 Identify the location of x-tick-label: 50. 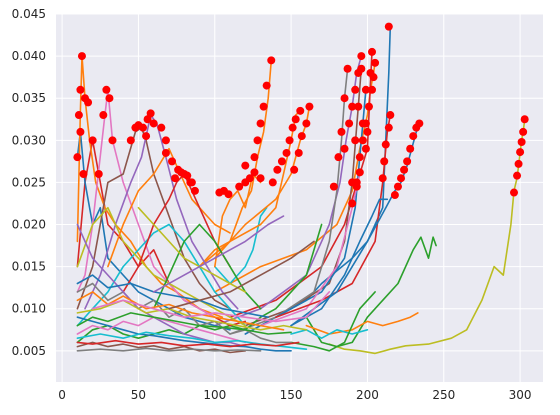
(138, 395).